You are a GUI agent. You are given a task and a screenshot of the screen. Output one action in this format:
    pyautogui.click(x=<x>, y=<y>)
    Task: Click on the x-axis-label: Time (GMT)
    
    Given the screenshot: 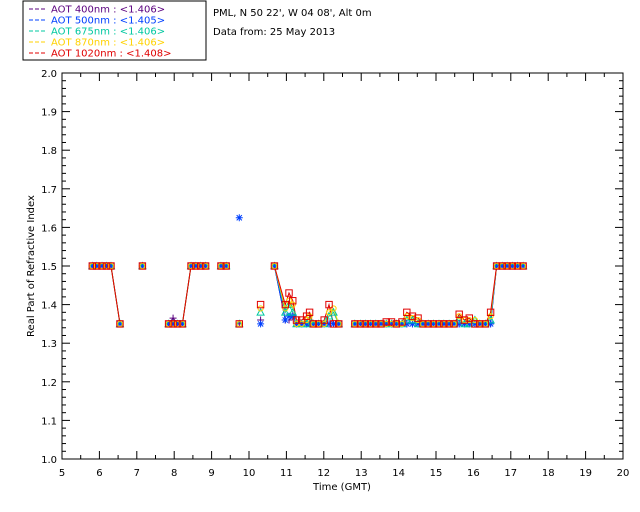 What is the action you would take?
    pyautogui.click(x=341, y=487)
    